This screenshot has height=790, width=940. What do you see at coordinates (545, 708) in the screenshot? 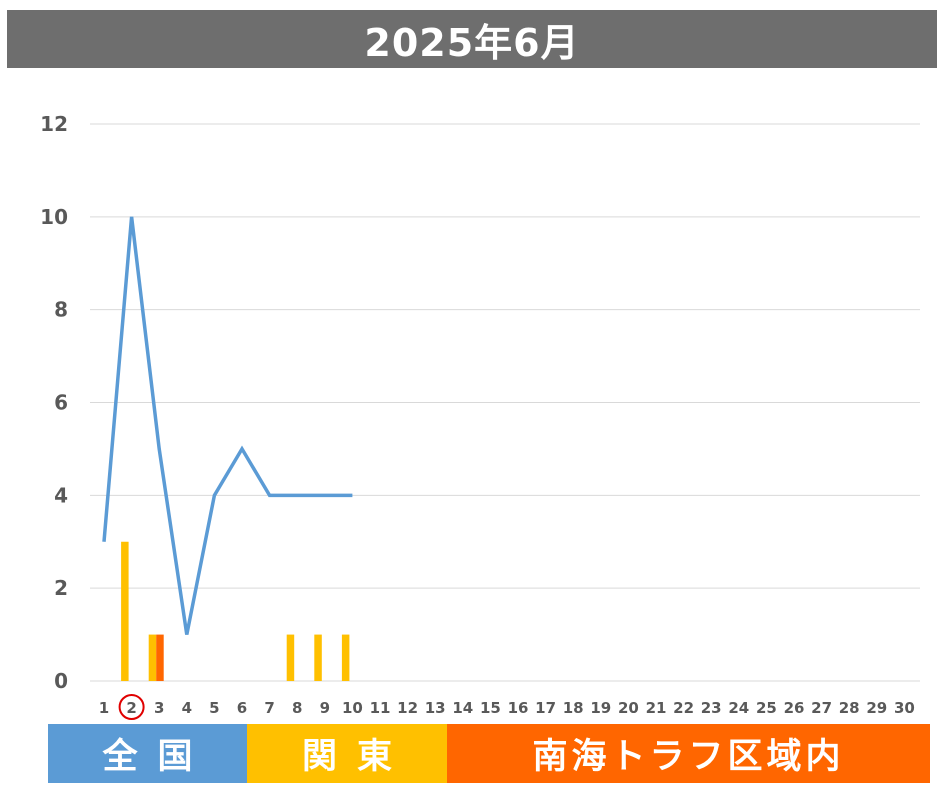
I see `x-tick-label: 17` at bounding box center [545, 708].